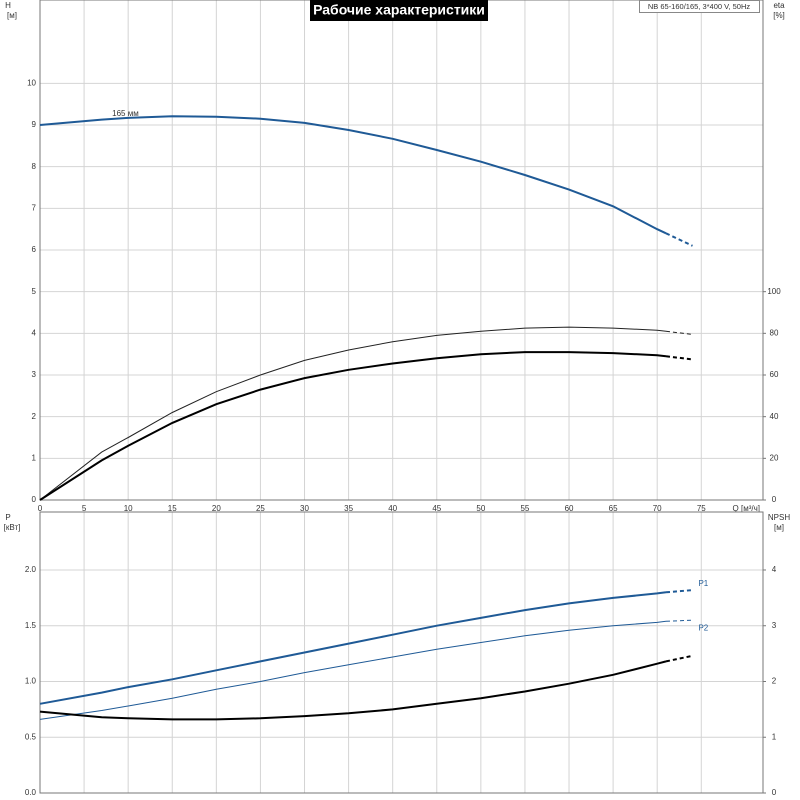  I want to click on x-axis-label: Q [м³/ч], so click(746, 508).